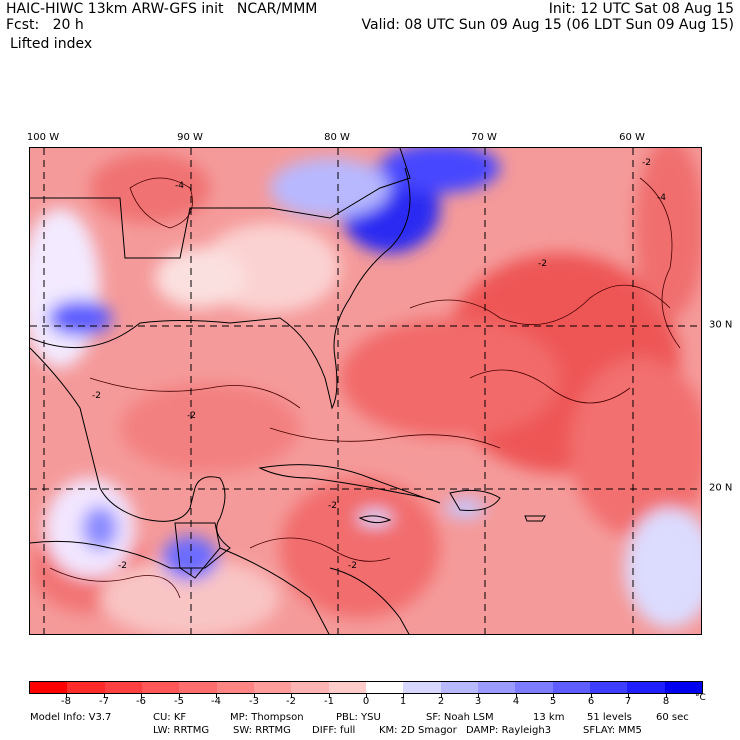 Image resolution: width=740 pixels, height=740 pixels. What do you see at coordinates (632, 137) in the screenshot?
I see `lon-label-60w: 60 W` at bounding box center [632, 137].